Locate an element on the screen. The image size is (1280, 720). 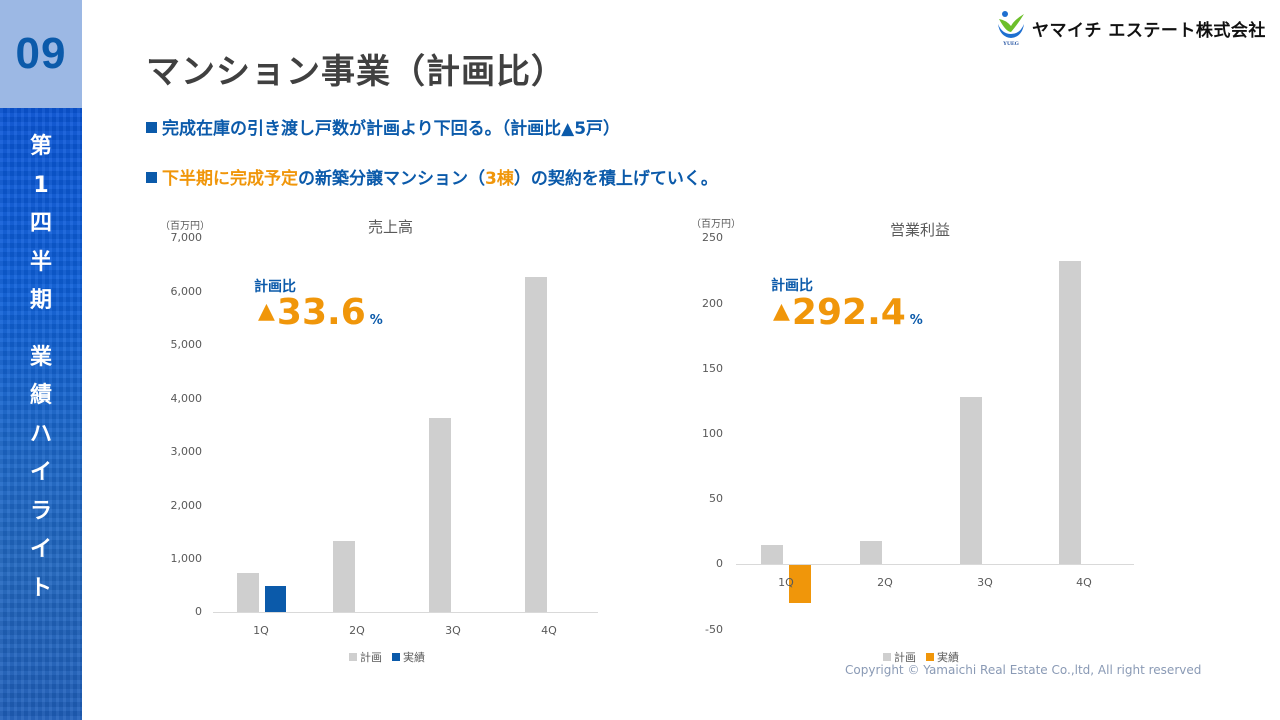
bullet-point-1: 完成在庫の引き渡し戸数が計画より下回る。（計画比▲5戸） is located at coordinates (383, 126).